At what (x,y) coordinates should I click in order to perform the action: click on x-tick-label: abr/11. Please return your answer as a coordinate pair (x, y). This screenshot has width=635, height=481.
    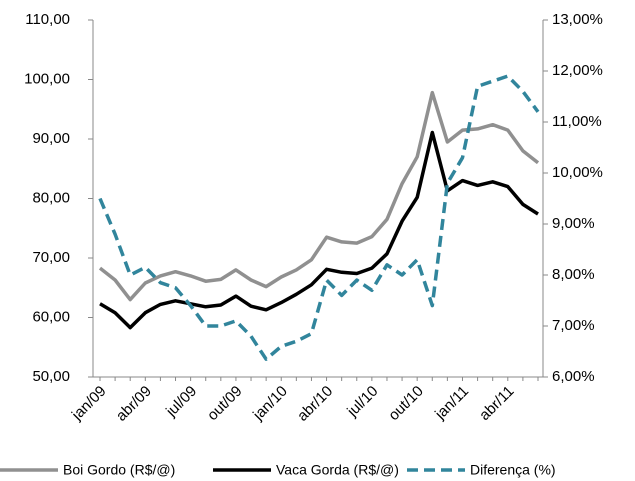
    Looking at the image, I should click on (496, 403).